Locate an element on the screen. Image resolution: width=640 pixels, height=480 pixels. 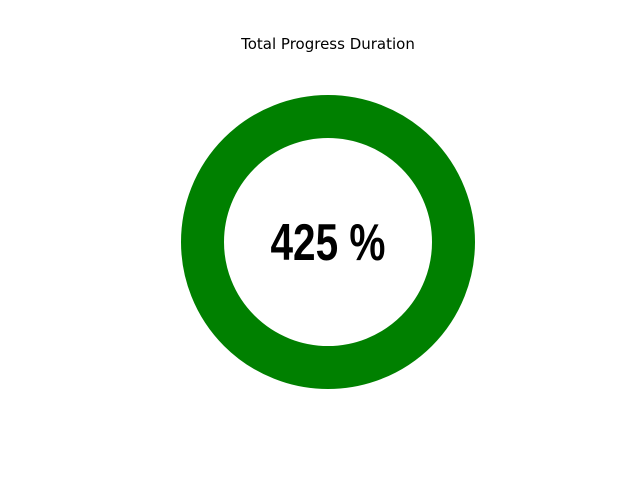
chart-title: Total Progress Duration is located at coordinates (327, 44).